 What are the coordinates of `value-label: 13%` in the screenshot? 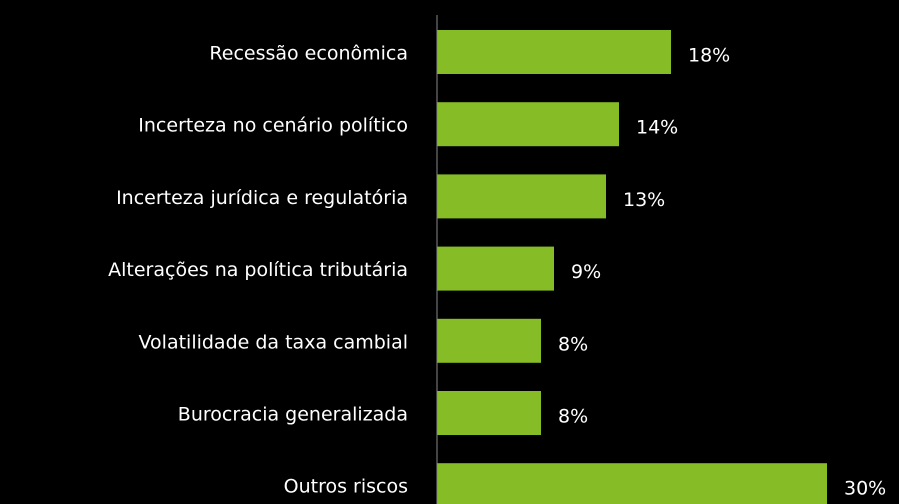 It's located at (644, 200).